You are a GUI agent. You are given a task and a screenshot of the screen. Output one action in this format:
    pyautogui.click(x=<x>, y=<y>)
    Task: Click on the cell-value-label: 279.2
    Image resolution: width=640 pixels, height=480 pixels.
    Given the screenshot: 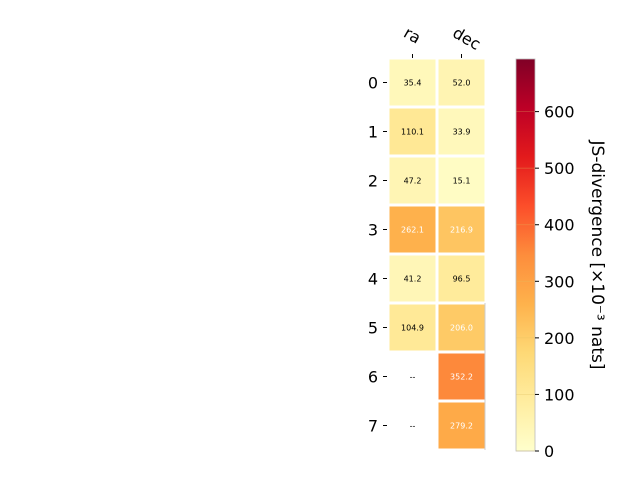 What is the action you would take?
    pyautogui.click(x=461, y=426)
    